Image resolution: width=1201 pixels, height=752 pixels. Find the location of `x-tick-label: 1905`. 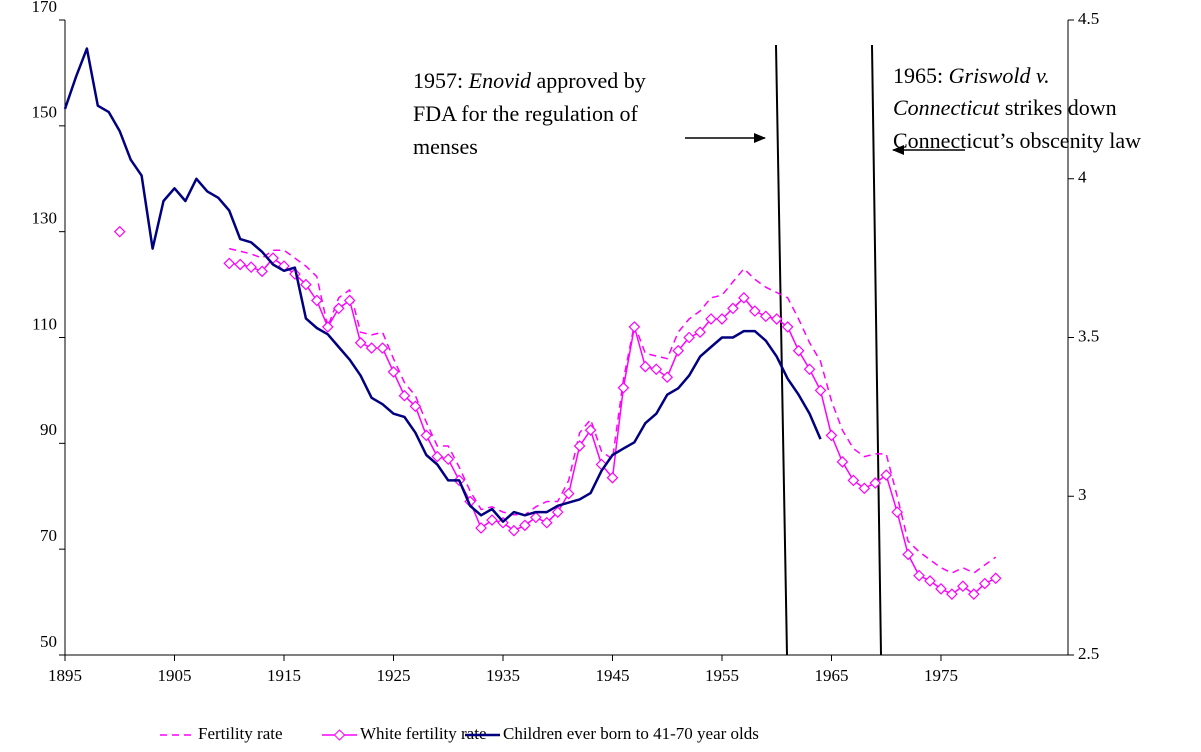

x-tick-label: 1905 is located at coordinates (174, 675).